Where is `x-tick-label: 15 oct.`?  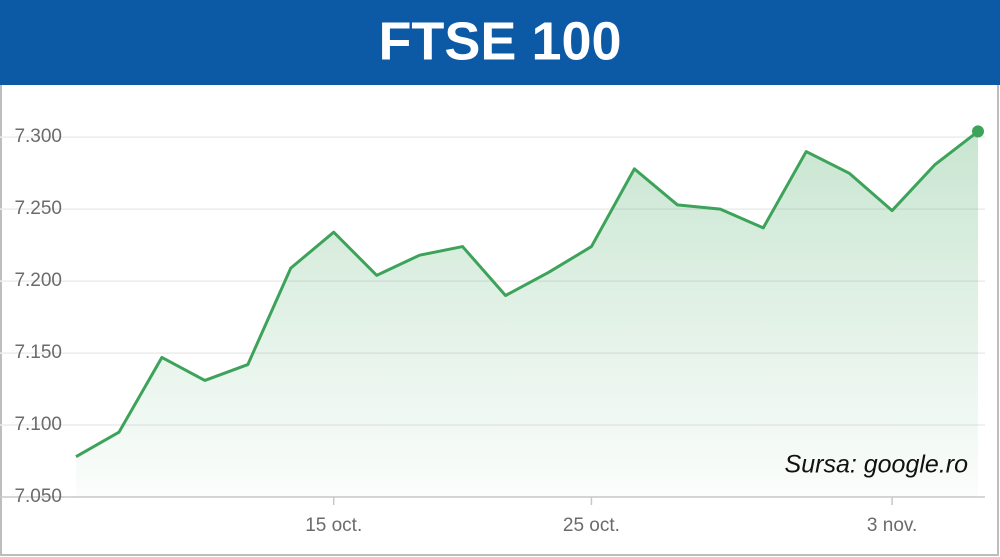 x-tick-label: 15 oct. is located at coordinates (333, 525).